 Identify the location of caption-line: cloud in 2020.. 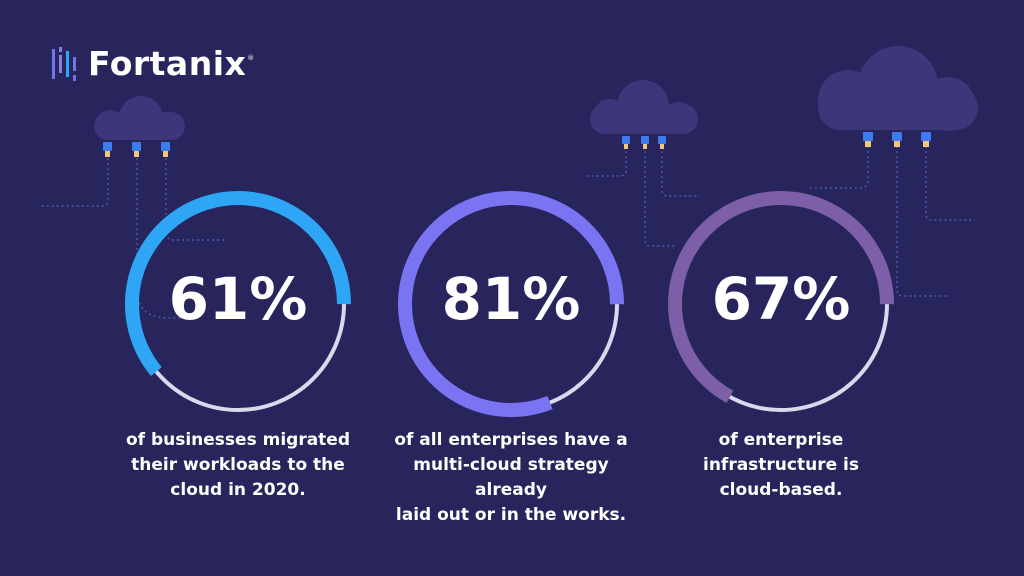
(238, 490).